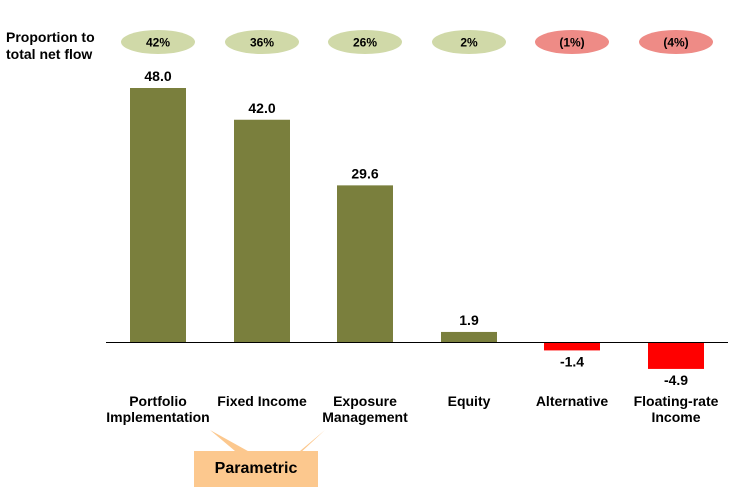 Image resolution: width=752 pixels, height=501 pixels. What do you see at coordinates (256, 469) in the screenshot?
I see `parametric-callout-label: Parametric` at bounding box center [256, 469].